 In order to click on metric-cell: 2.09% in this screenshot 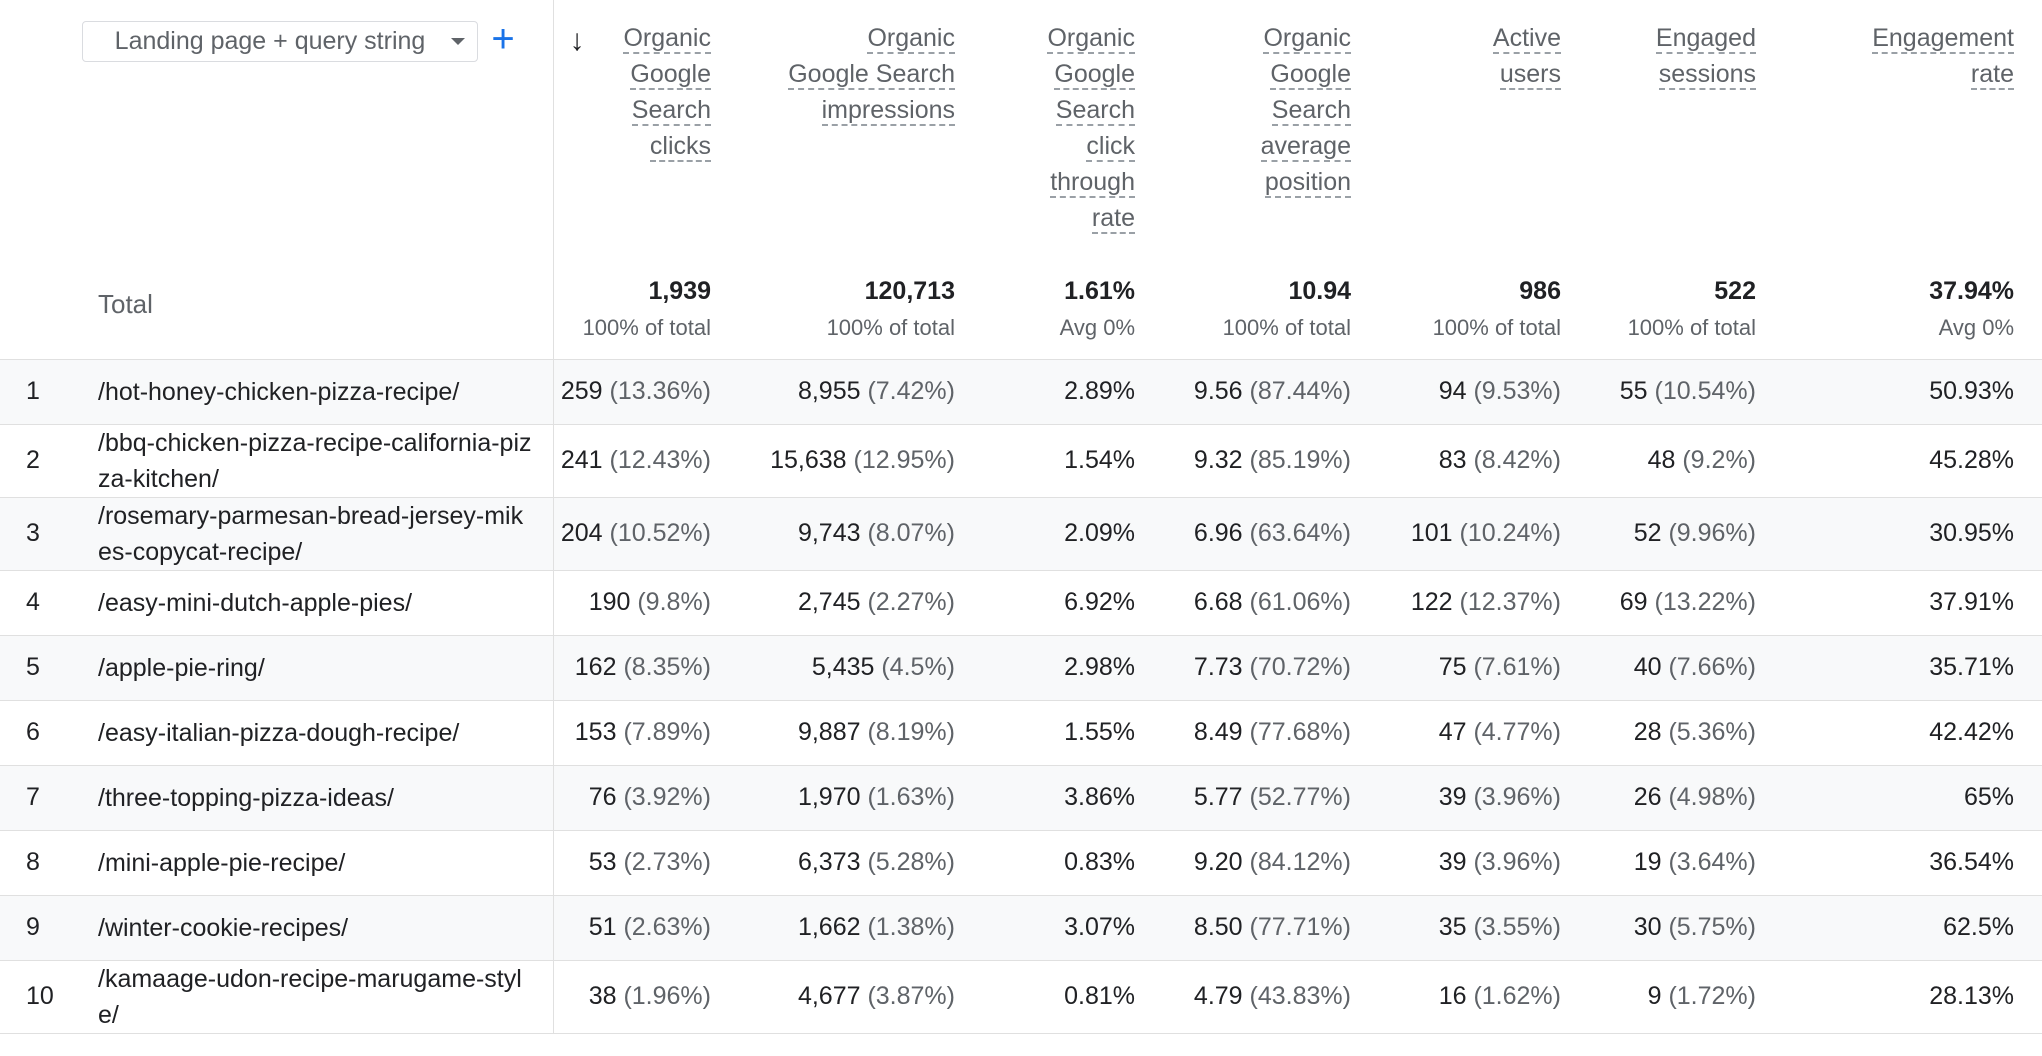, I will do `click(1073, 533)`.